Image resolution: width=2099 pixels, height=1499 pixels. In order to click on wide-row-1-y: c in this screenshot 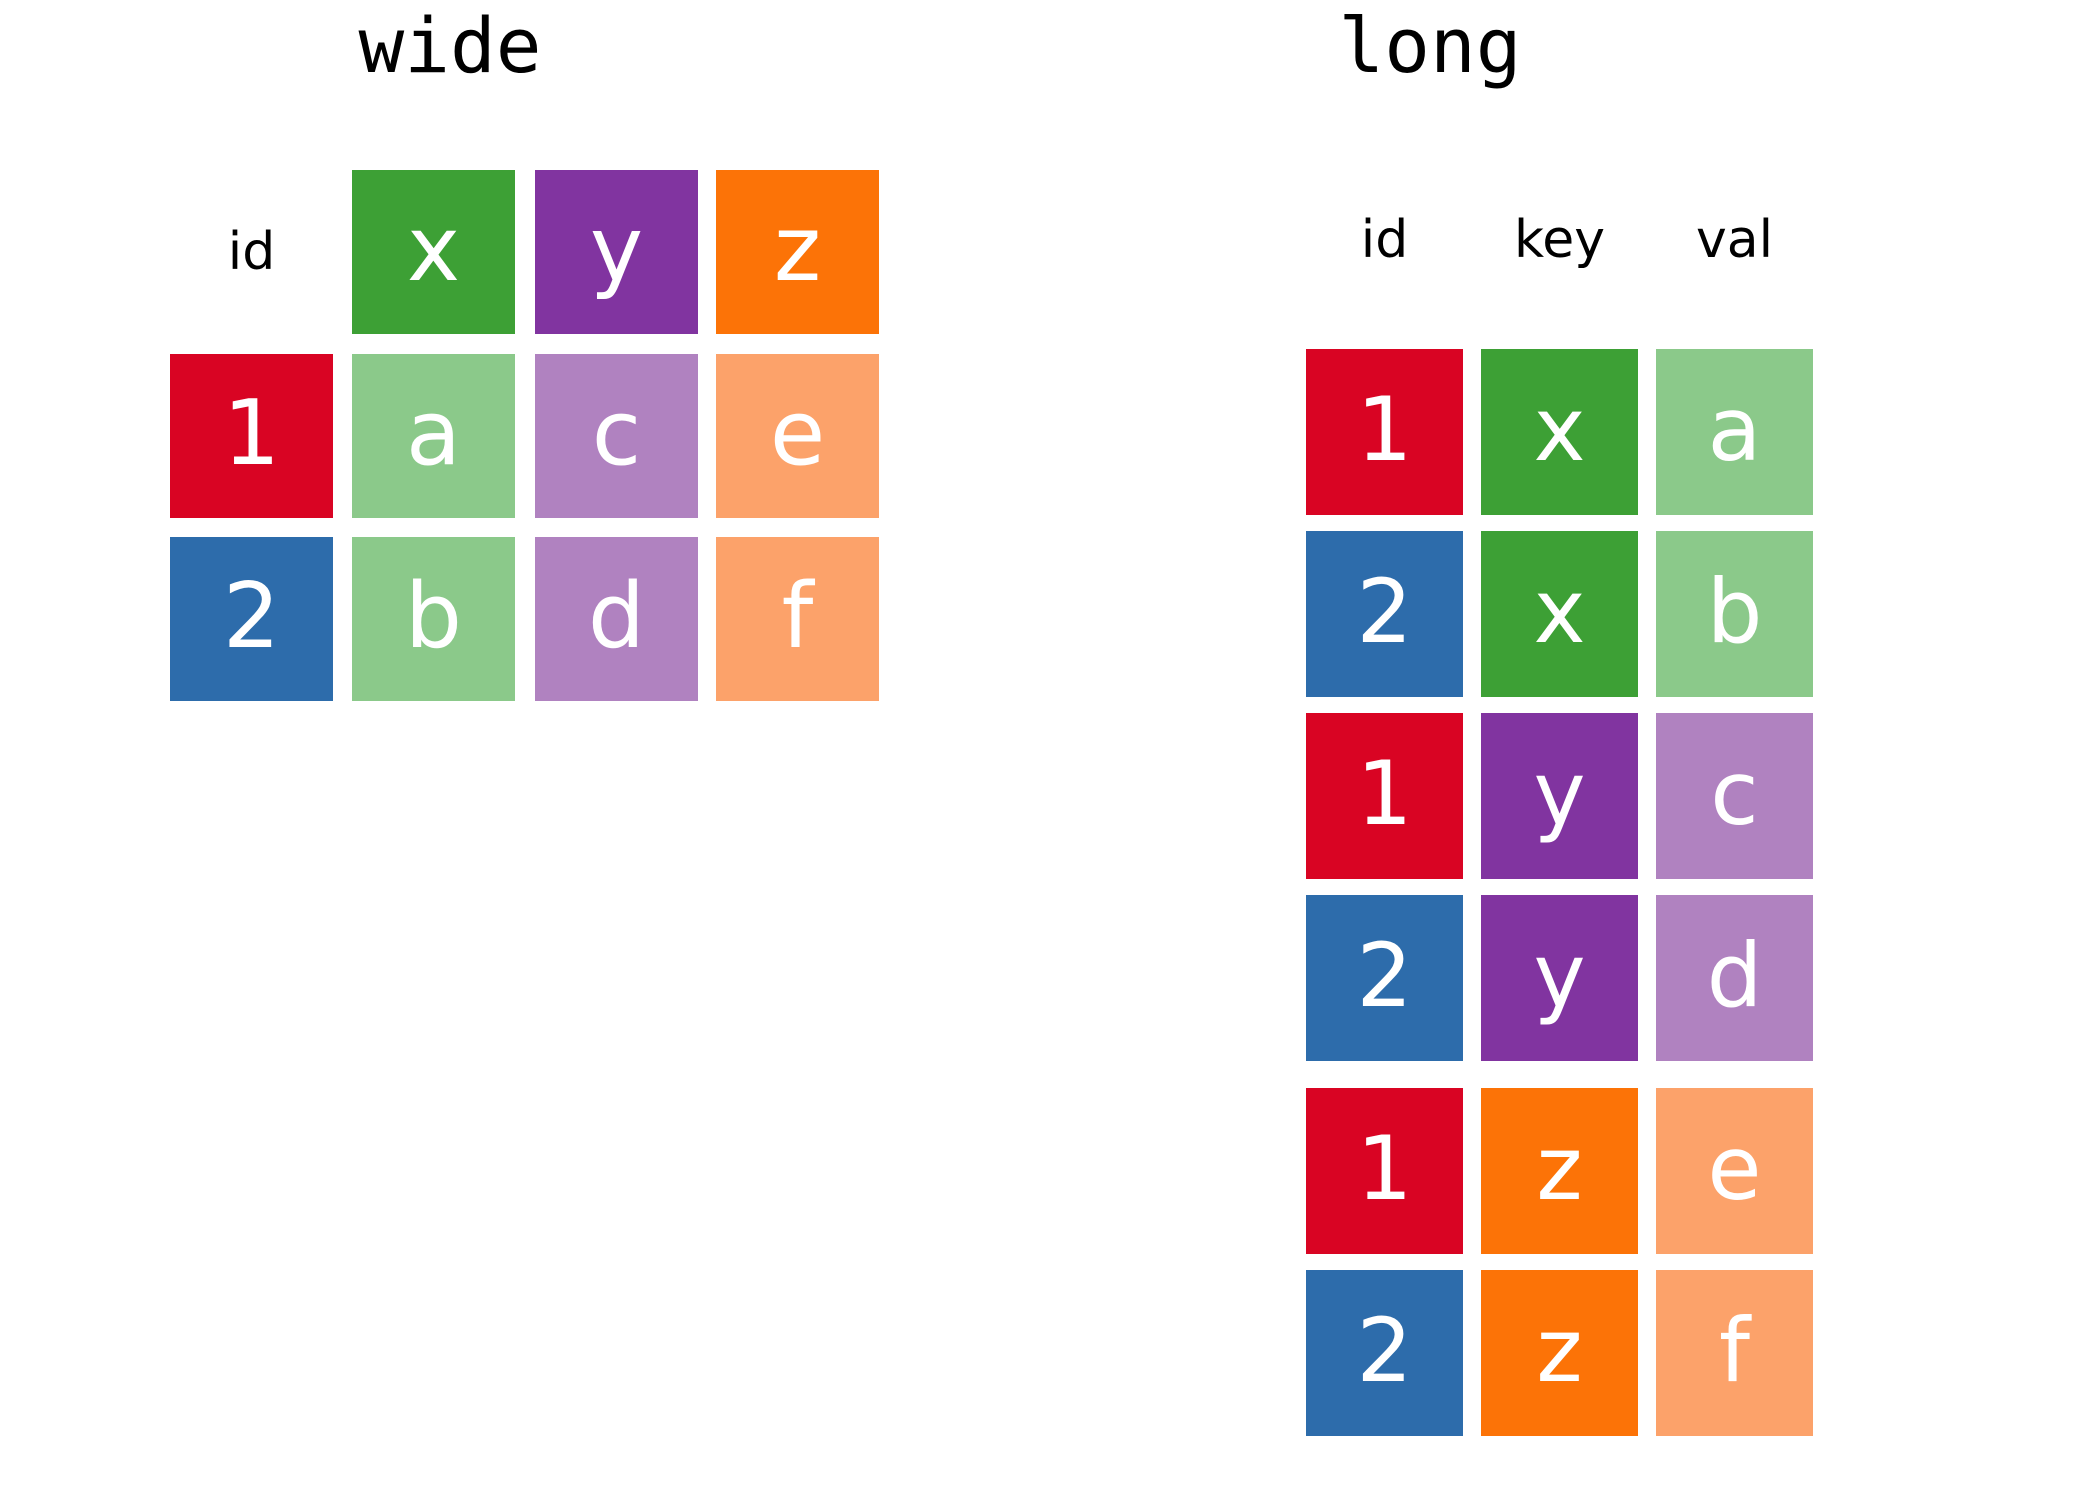, I will do `click(616, 436)`.